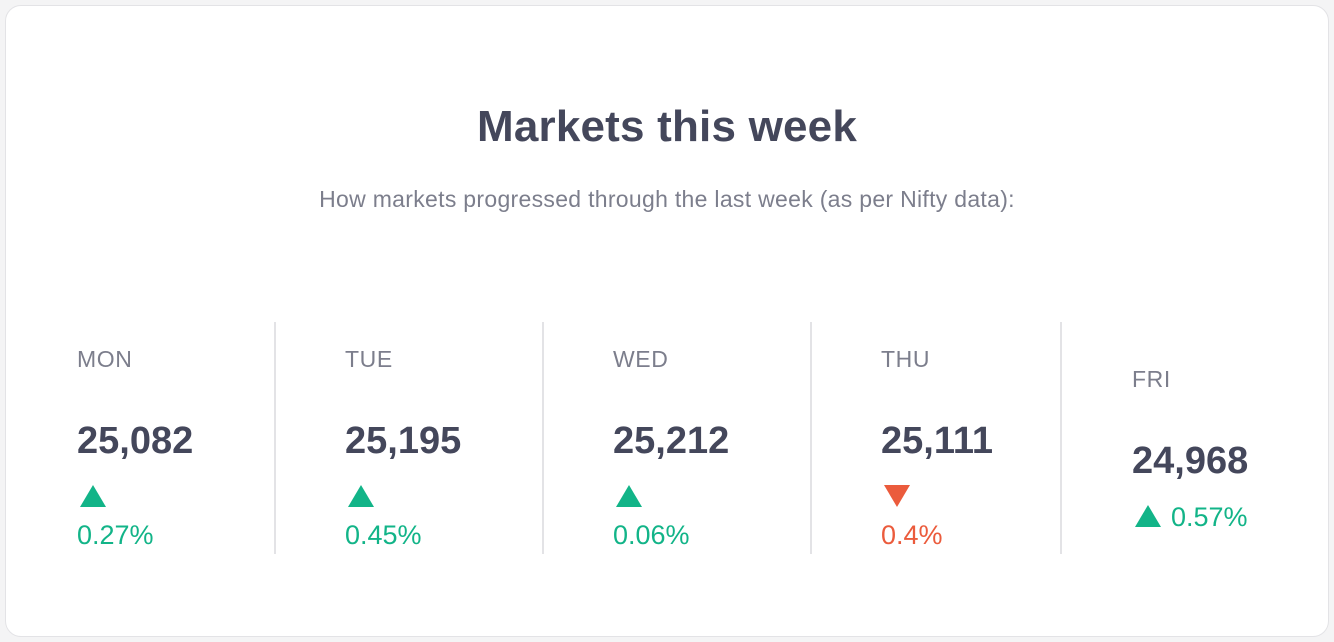 The width and height of the screenshot is (1334, 642). I want to click on day-label: WED, so click(641, 359).